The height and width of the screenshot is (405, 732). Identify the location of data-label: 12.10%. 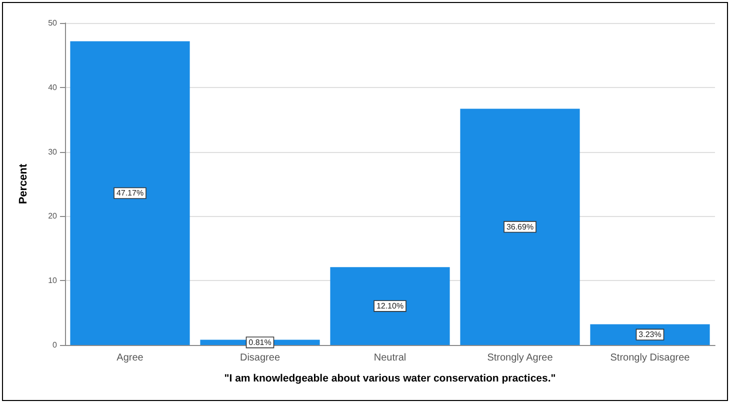
(390, 306).